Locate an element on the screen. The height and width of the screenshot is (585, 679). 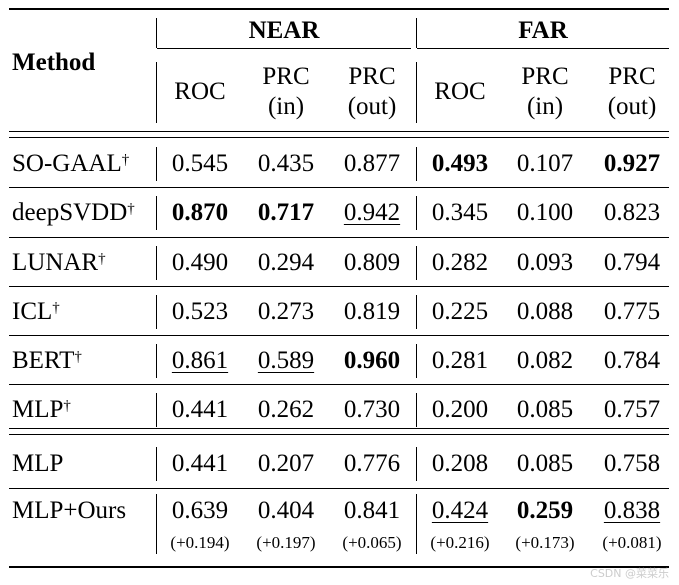
value-text: 0.200 is located at coordinates (460, 409).